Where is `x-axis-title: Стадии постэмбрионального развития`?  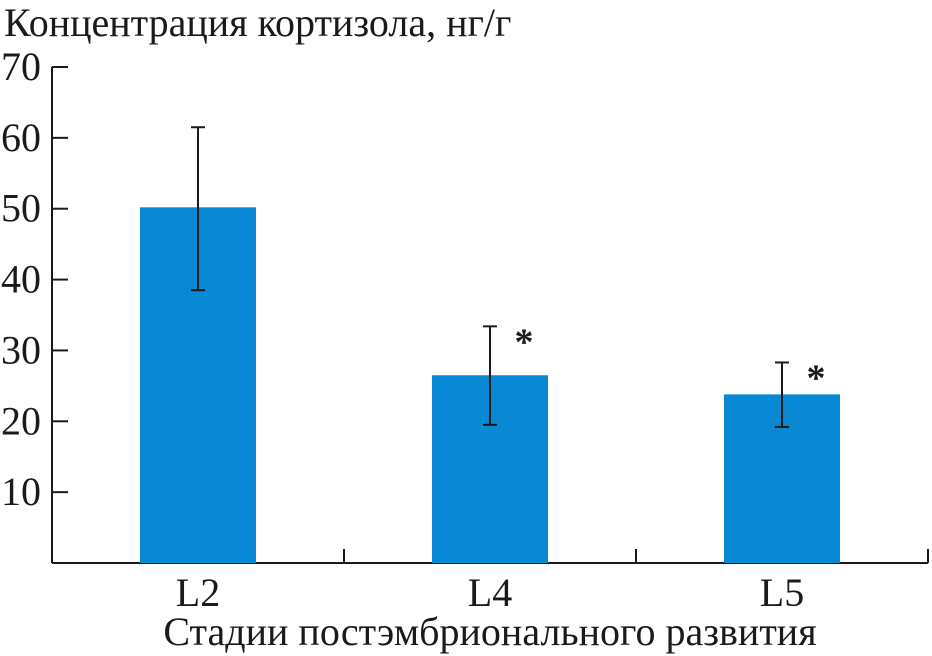
x-axis-title: Стадии постэмбрионального развития is located at coordinates (489, 631).